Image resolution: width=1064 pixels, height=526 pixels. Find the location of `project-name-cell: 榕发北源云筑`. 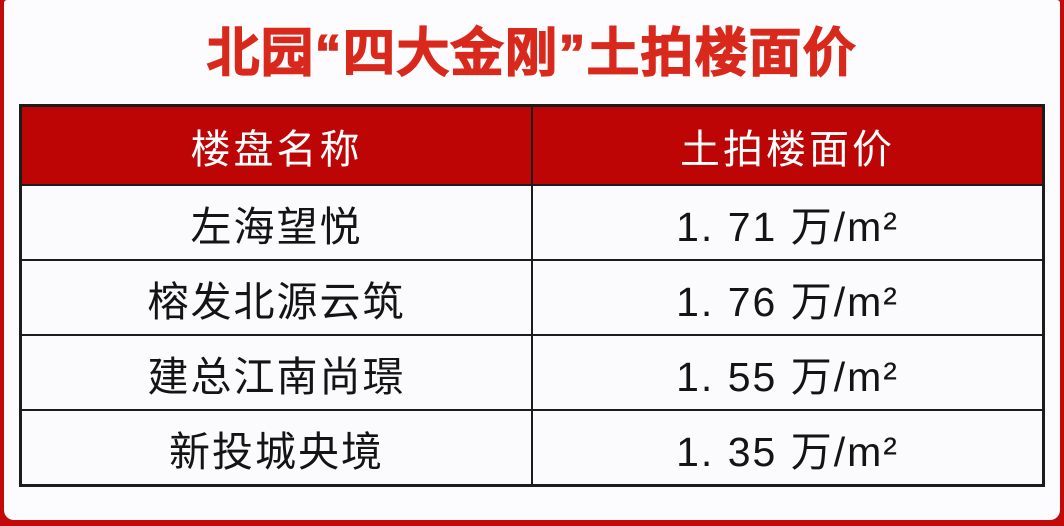

project-name-cell: 榕发北源云筑 is located at coordinates (276, 297).